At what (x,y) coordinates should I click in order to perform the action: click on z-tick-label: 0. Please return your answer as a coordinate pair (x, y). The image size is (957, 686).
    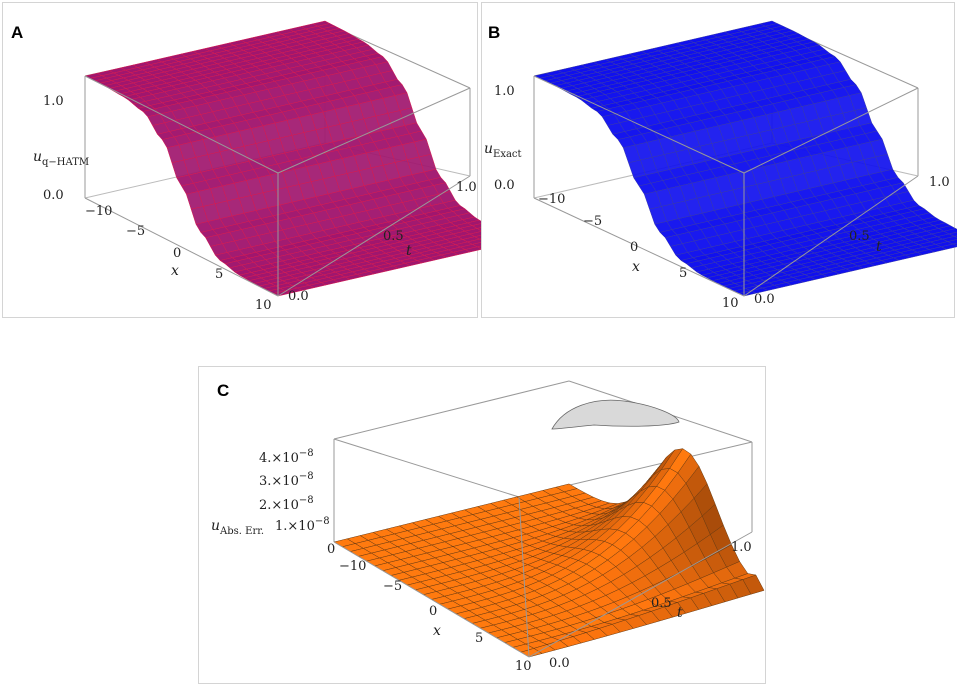
    Looking at the image, I should click on (331, 549).